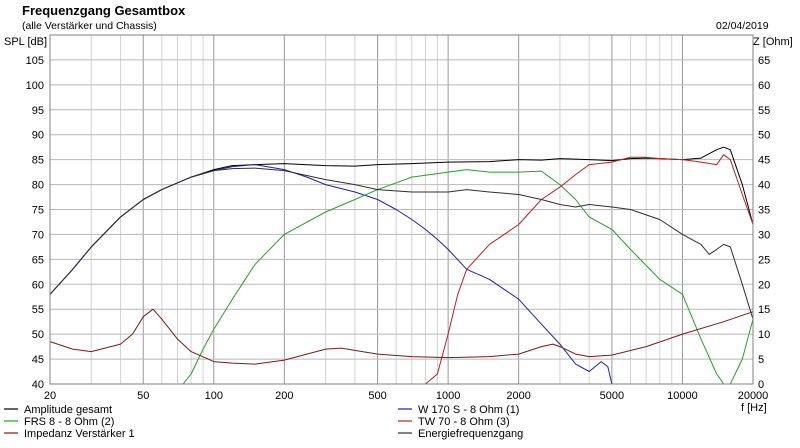 This screenshot has height=448, width=800. Describe the element at coordinates (68, 410) in the screenshot. I see `legend-label: Amplitude gesamt` at that location.